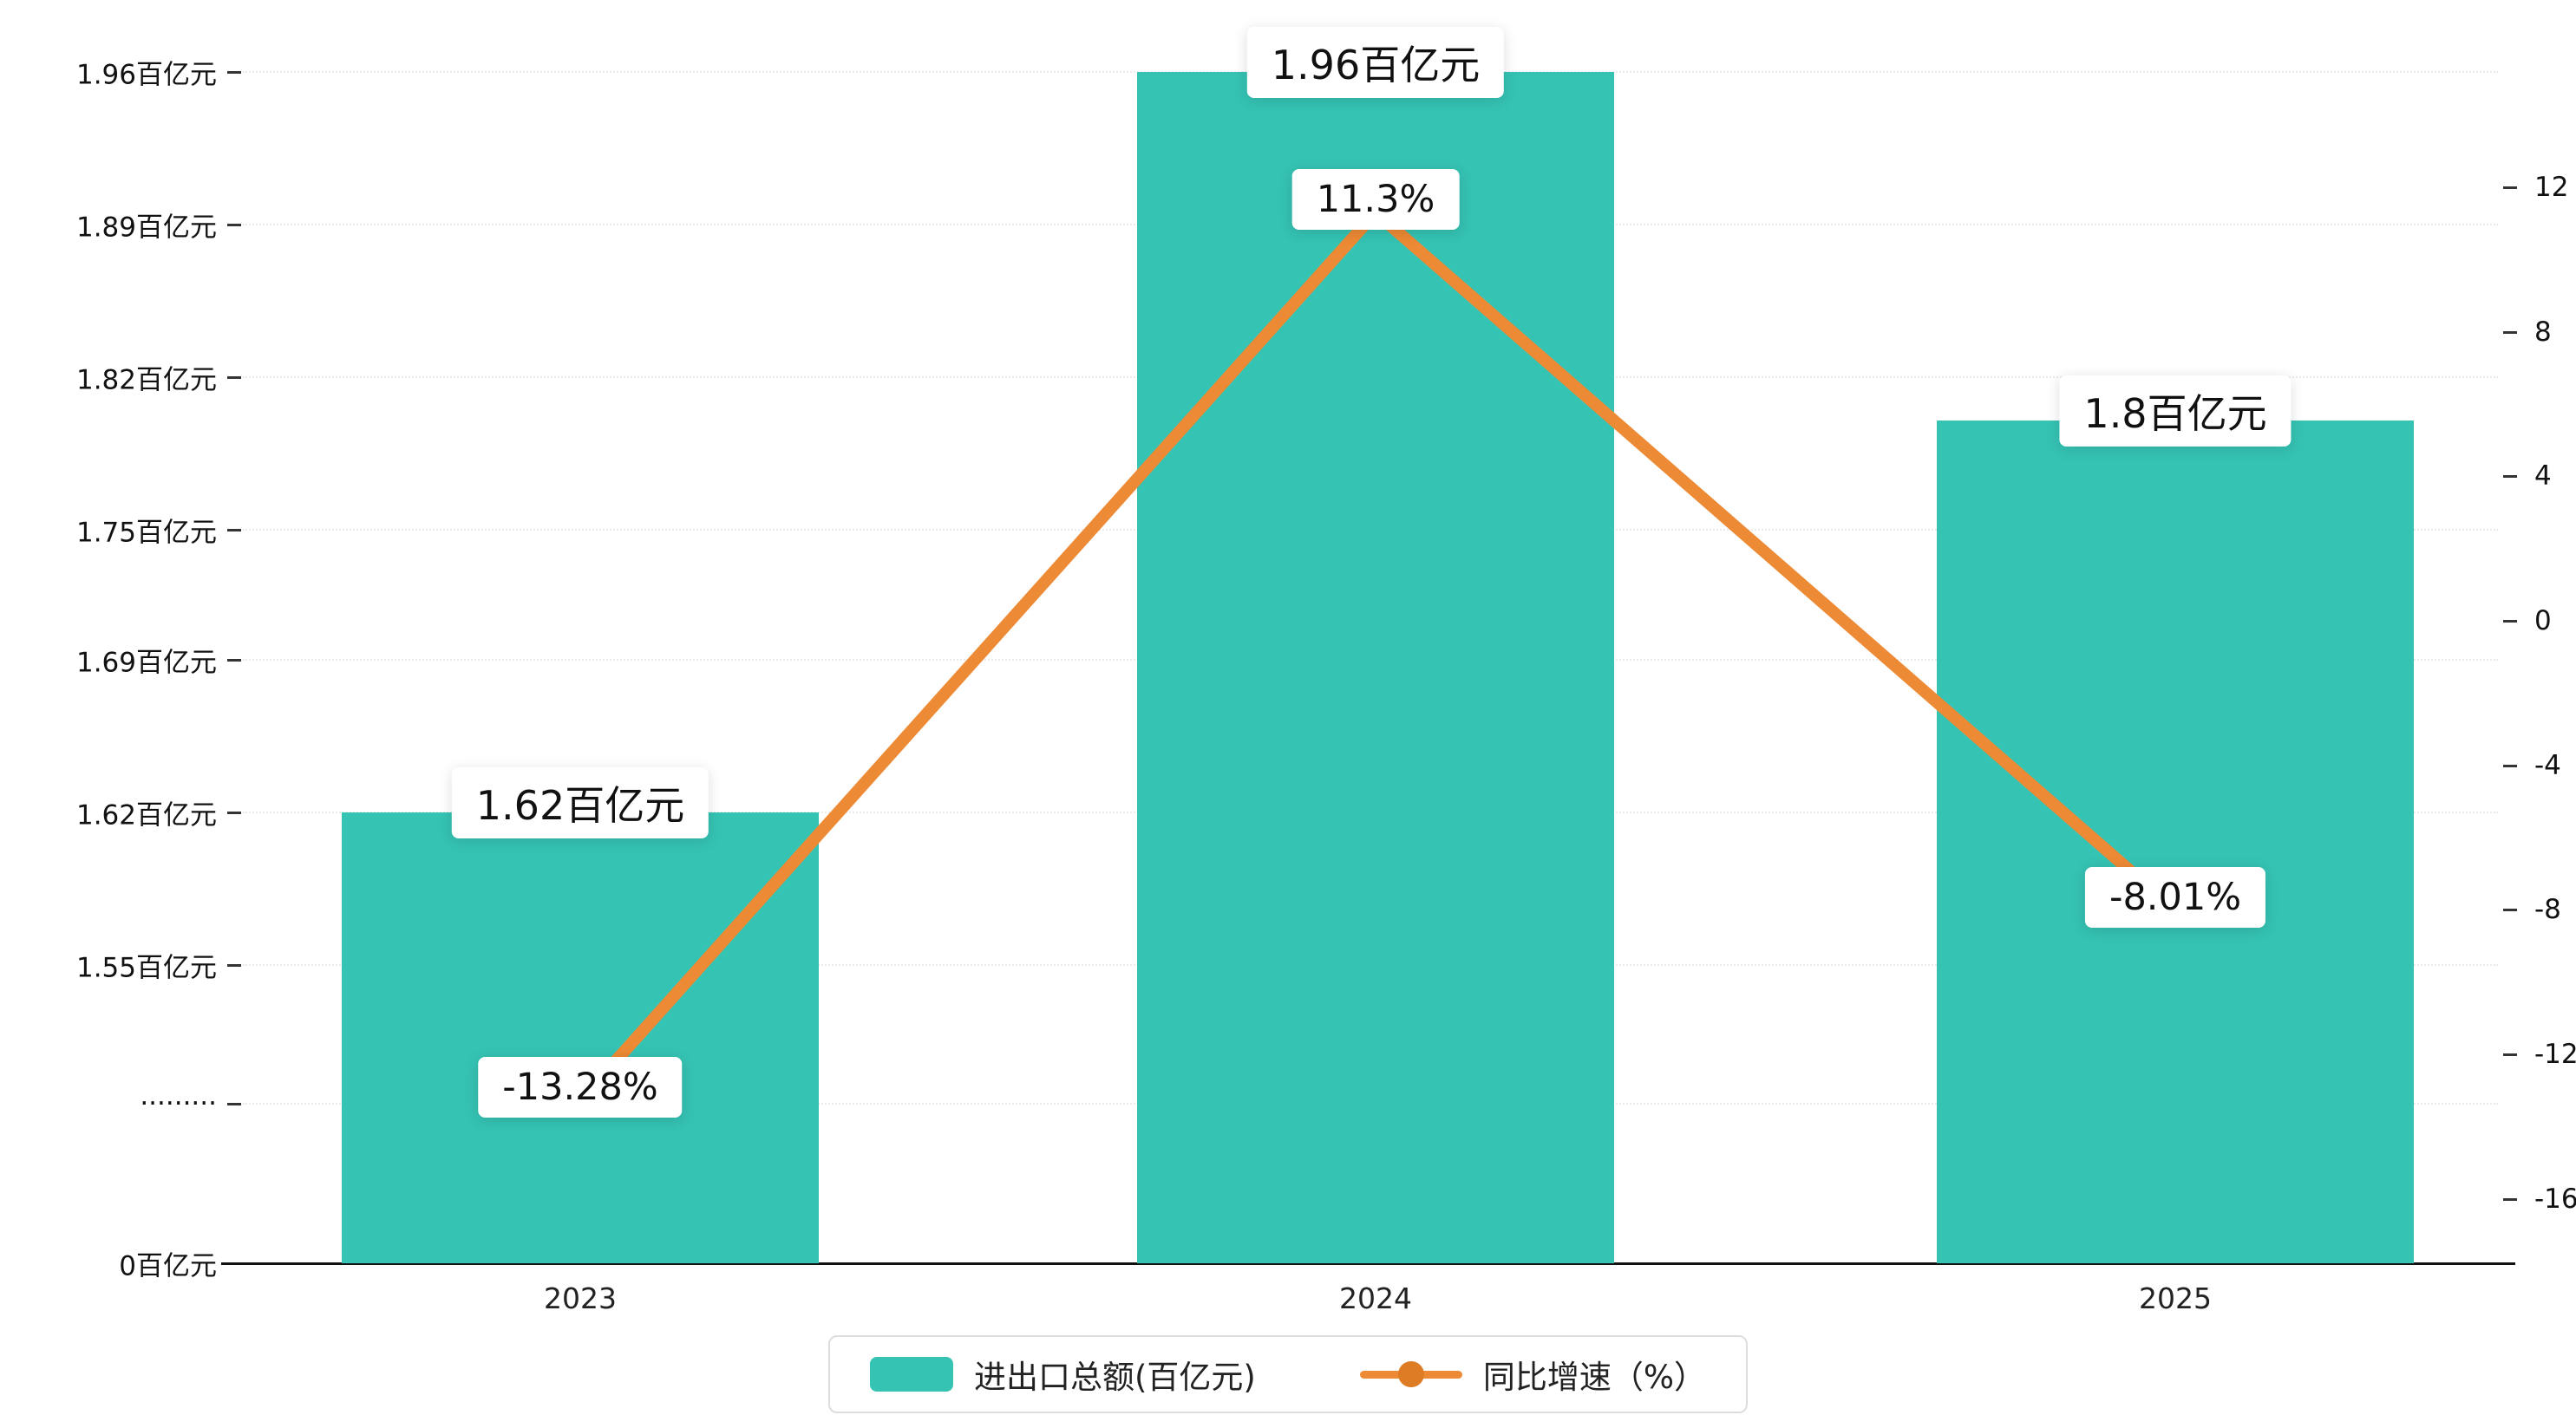  Describe the element at coordinates (1375, 200) in the screenshot. I see `growth-value-label: 11.3%` at that location.